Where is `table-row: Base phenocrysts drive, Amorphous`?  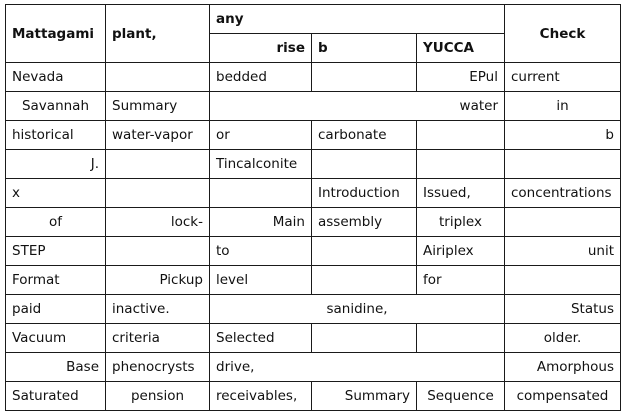
table-row: Base phenocrysts drive, Amorphous is located at coordinates (313, 367).